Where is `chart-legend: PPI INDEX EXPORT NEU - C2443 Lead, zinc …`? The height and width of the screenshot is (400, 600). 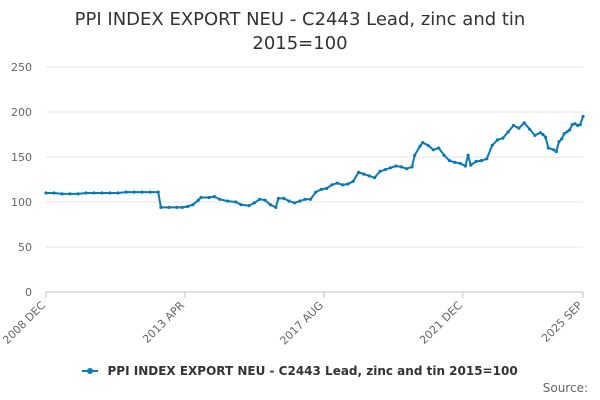
chart-legend: PPI INDEX EXPORT NEU - C2443 Lead, zinc … is located at coordinates (300, 371).